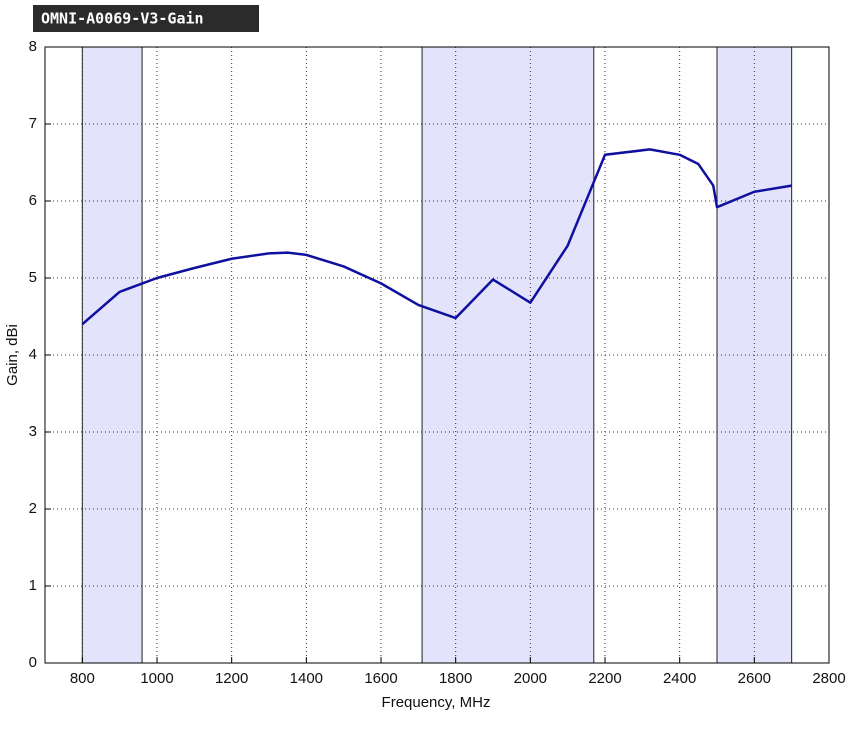  Describe the element at coordinates (33, 585) in the screenshot. I see `y-tick-label: 1` at that location.